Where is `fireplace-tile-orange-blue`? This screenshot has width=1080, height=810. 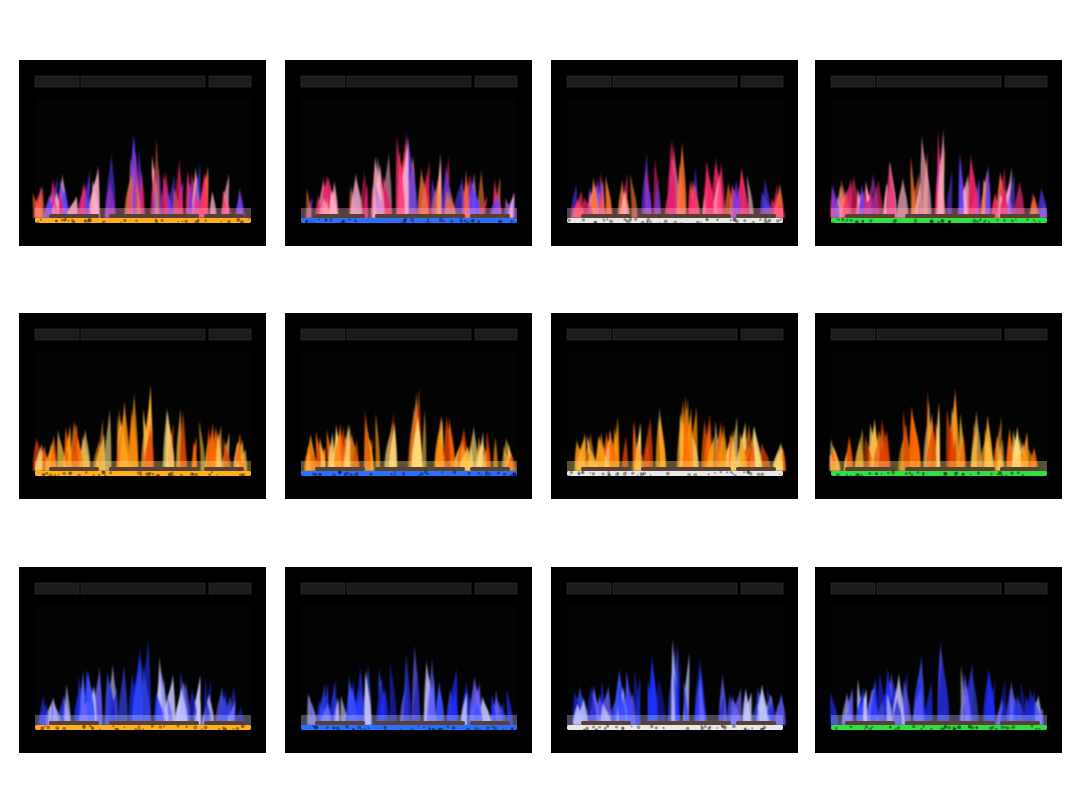
fireplace-tile-orange-blue is located at coordinates (408, 406).